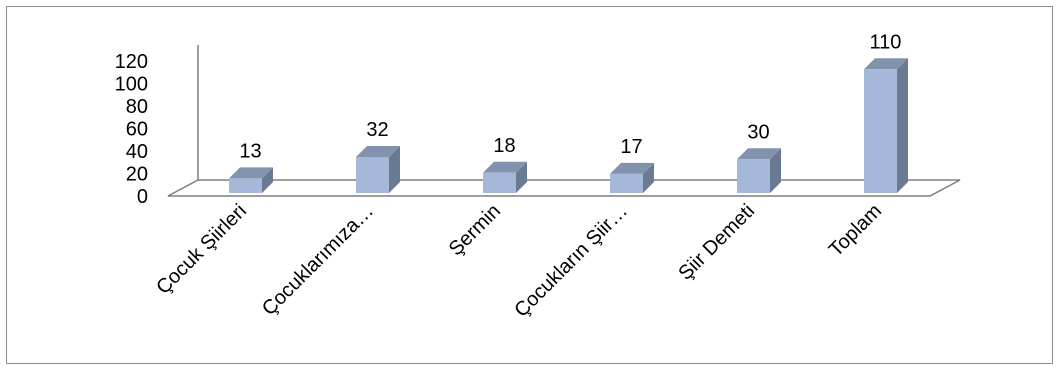 This screenshot has height=372, width=1061. What do you see at coordinates (564, 188) in the screenshot?
I see `floor-plane` at bounding box center [564, 188].